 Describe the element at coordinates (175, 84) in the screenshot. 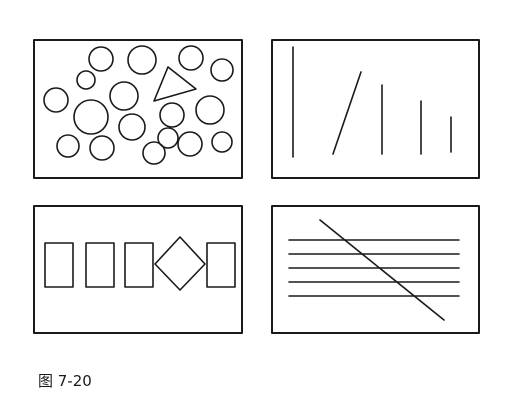

I see `triangle` at that location.